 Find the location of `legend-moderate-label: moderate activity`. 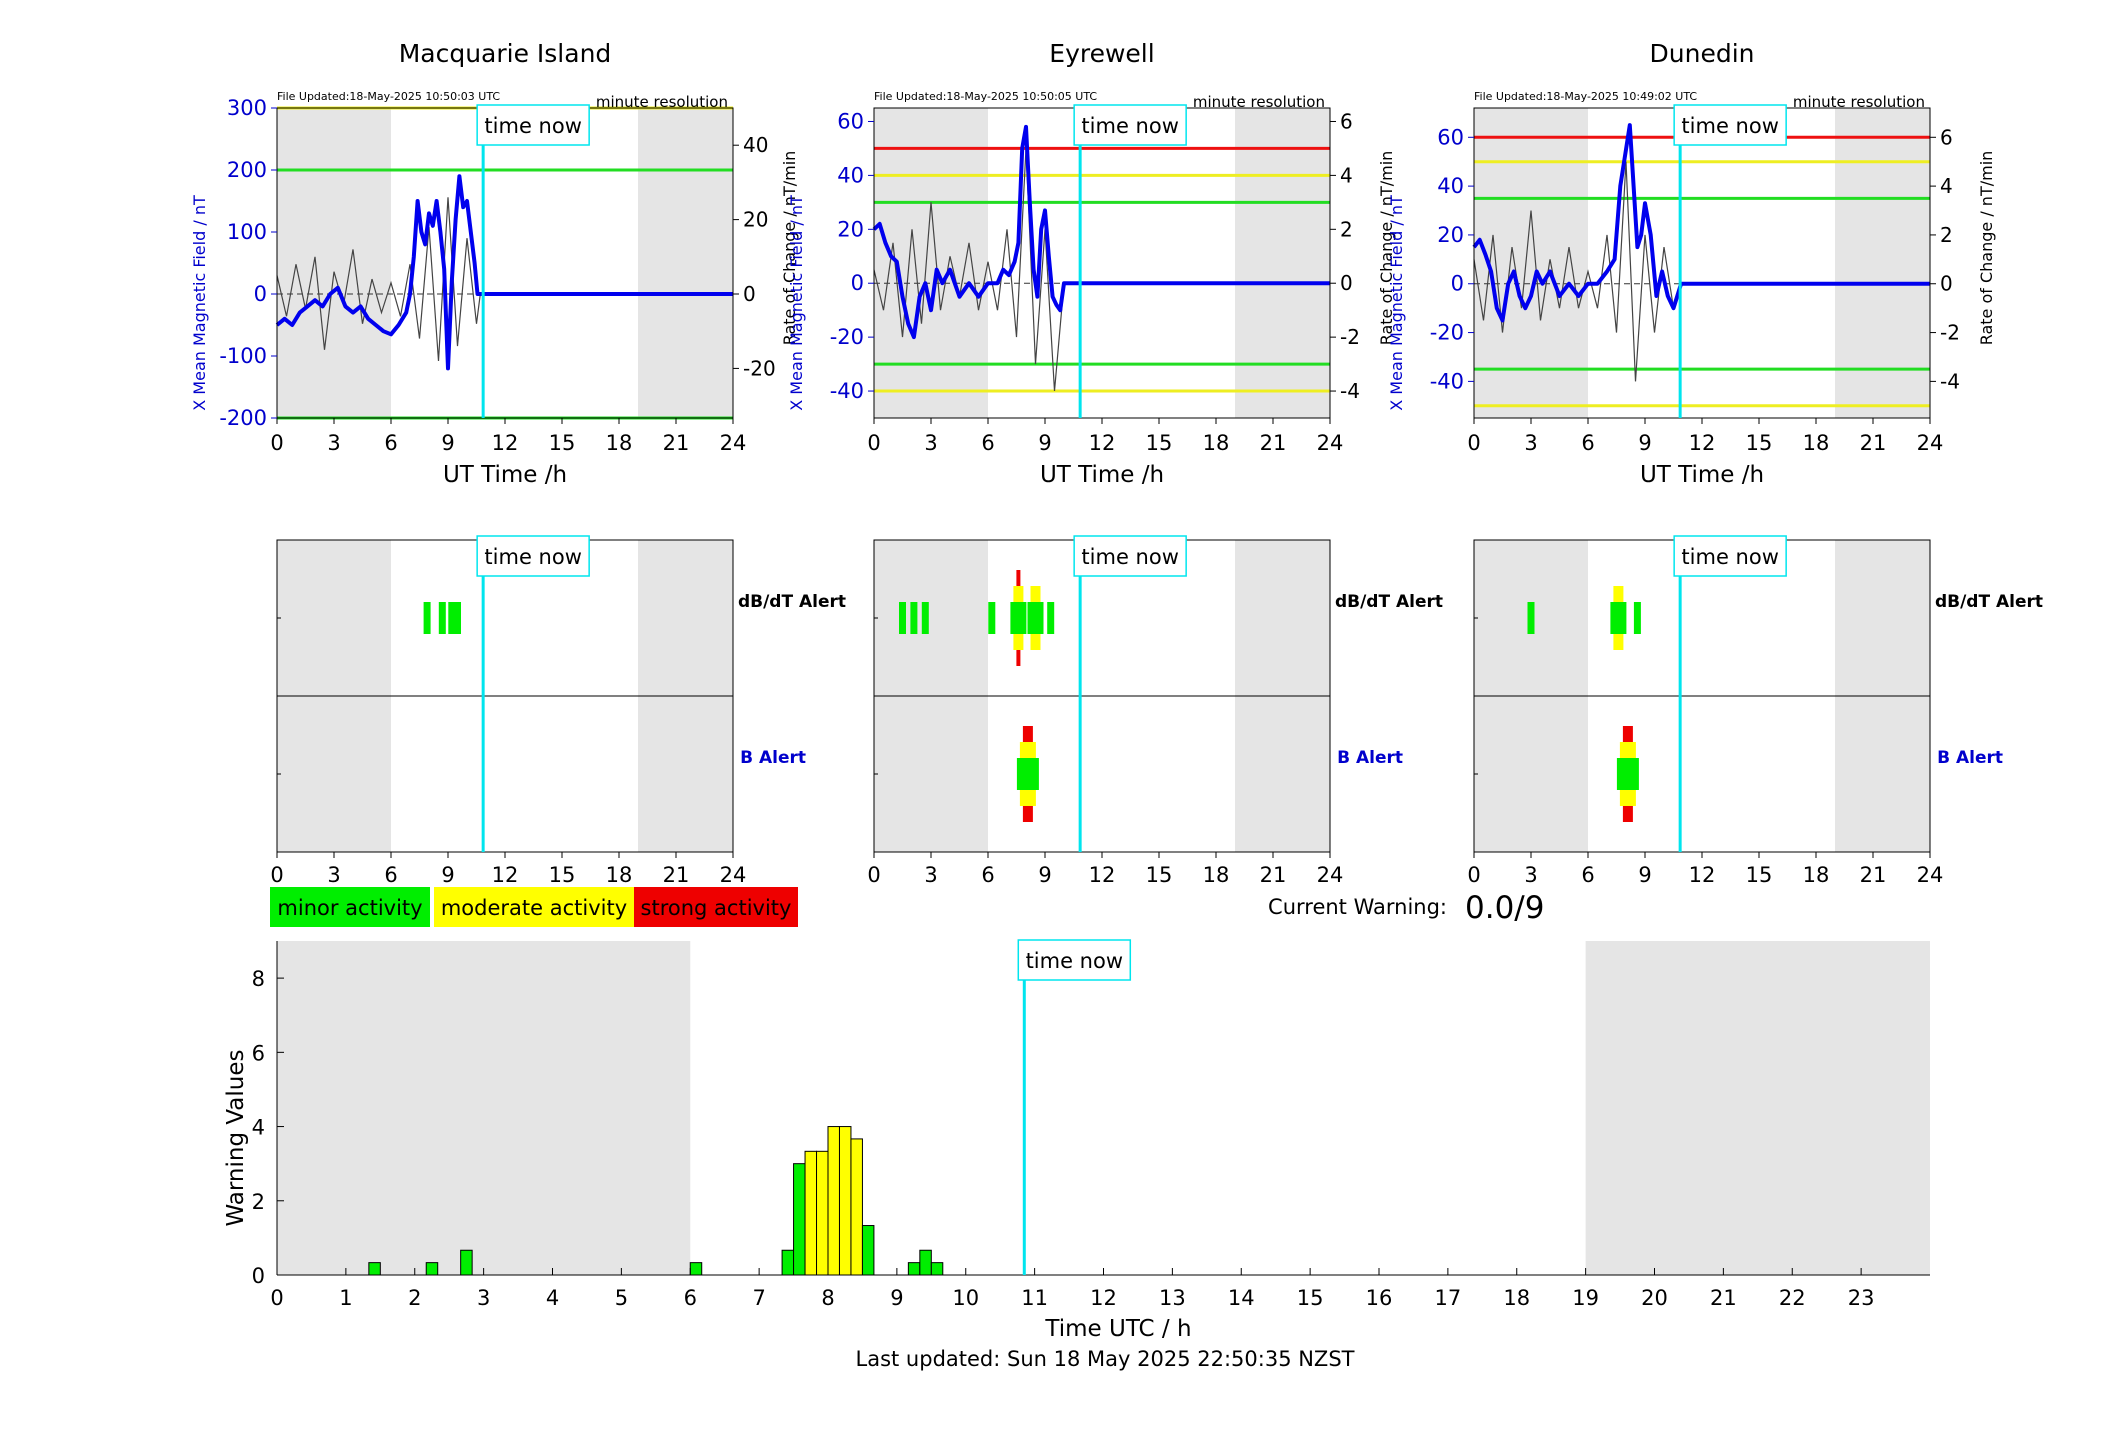

legend-moderate-label: moderate activity is located at coordinates (534, 908).